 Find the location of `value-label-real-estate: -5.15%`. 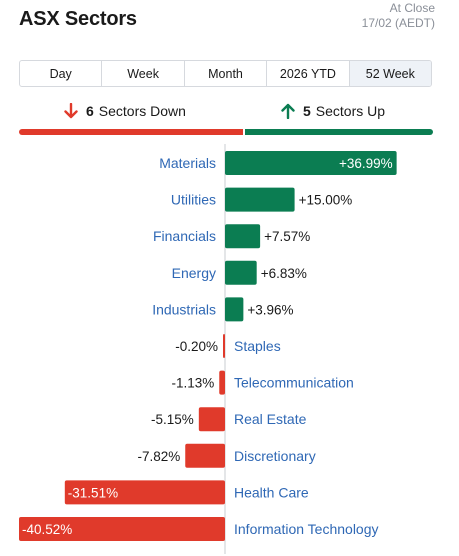

value-label-real-estate: -5.15% is located at coordinates (172, 419).